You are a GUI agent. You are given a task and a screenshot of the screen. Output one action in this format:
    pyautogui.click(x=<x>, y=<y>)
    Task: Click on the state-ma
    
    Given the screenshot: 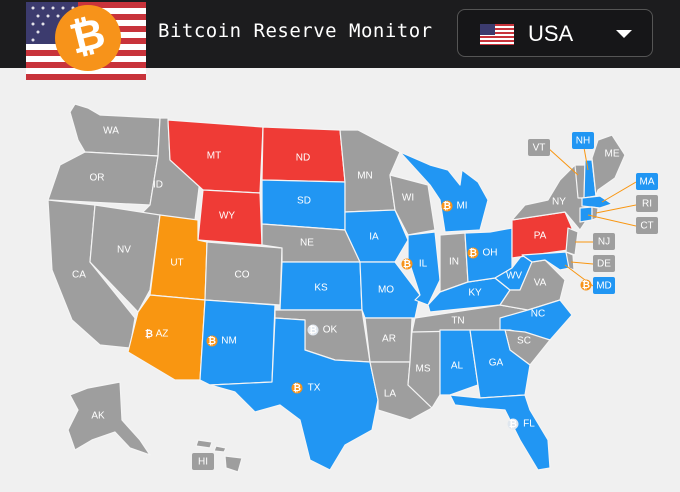 What is the action you would take?
    pyautogui.click(x=597, y=202)
    